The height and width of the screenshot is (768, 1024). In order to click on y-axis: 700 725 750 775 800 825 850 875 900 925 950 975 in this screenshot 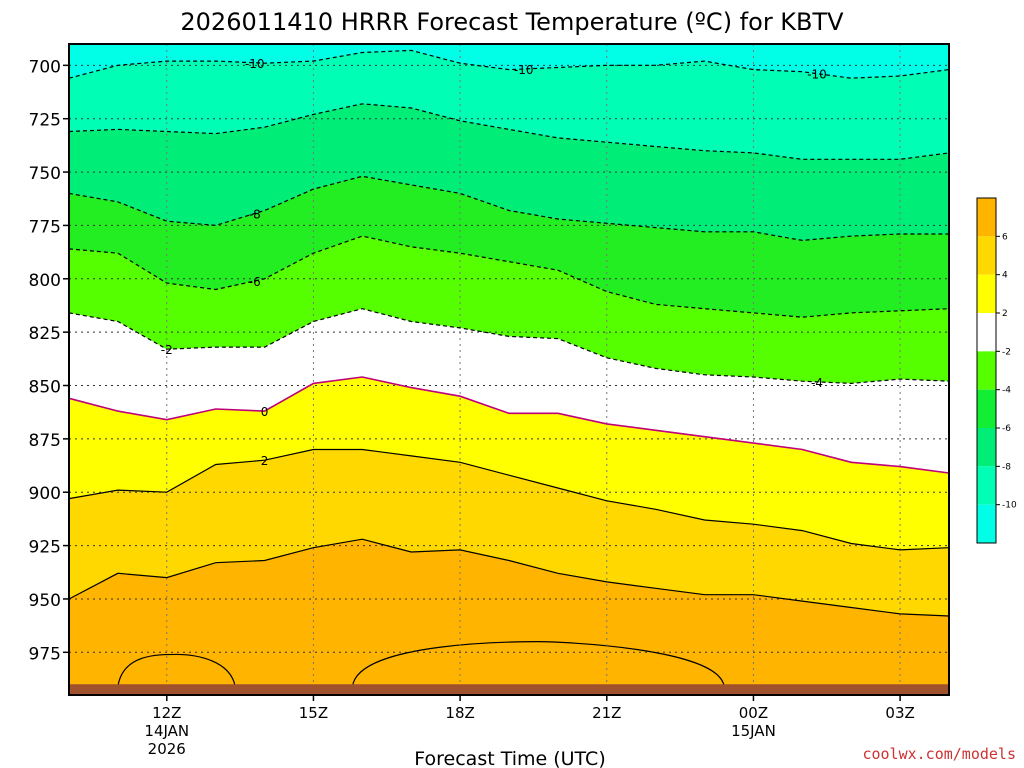, I will do `click(49, 360)`.